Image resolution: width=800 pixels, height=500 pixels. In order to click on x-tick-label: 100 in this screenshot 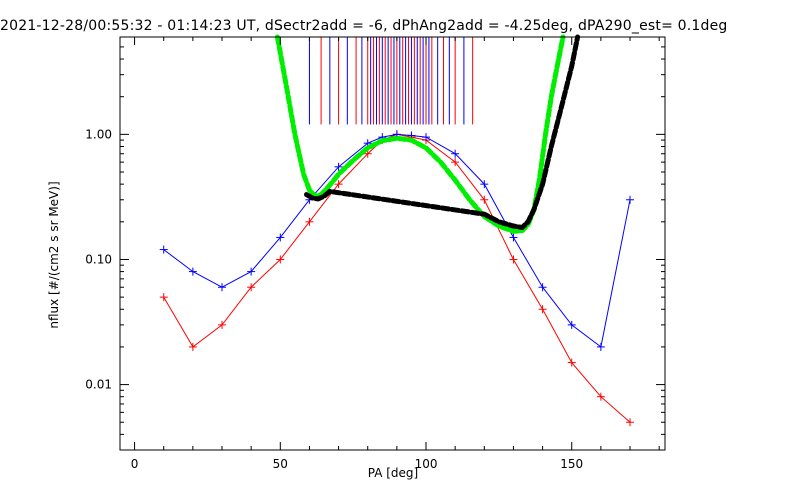, I will do `click(426, 464)`.